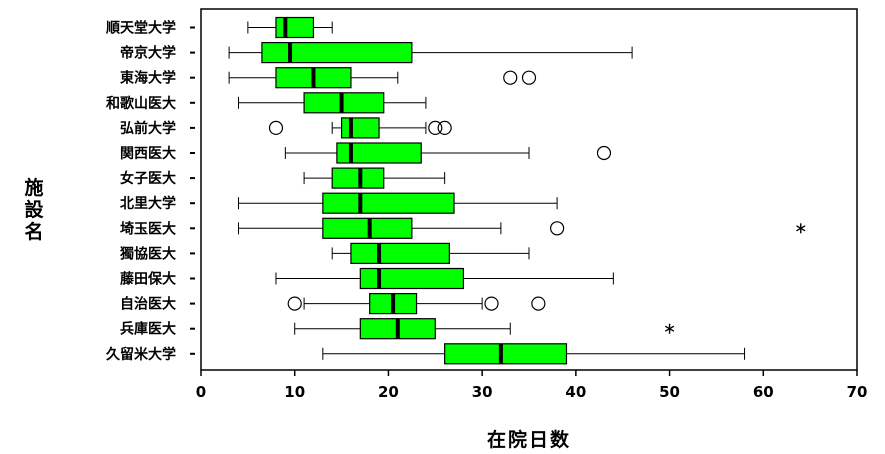 The width and height of the screenshot is (885, 454). Describe the element at coordinates (482, 392) in the screenshot. I see `x-tick-label: 30` at that location.